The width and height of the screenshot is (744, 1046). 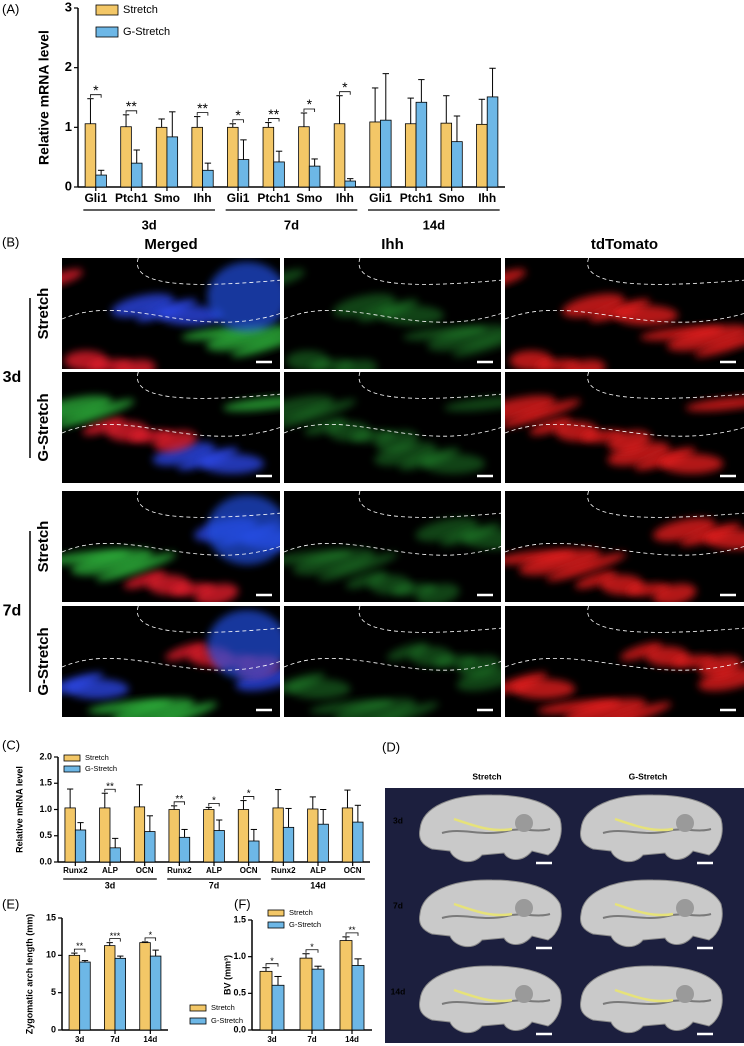 I want to click on y-tick-label: 10, so click(x=51, y=955).